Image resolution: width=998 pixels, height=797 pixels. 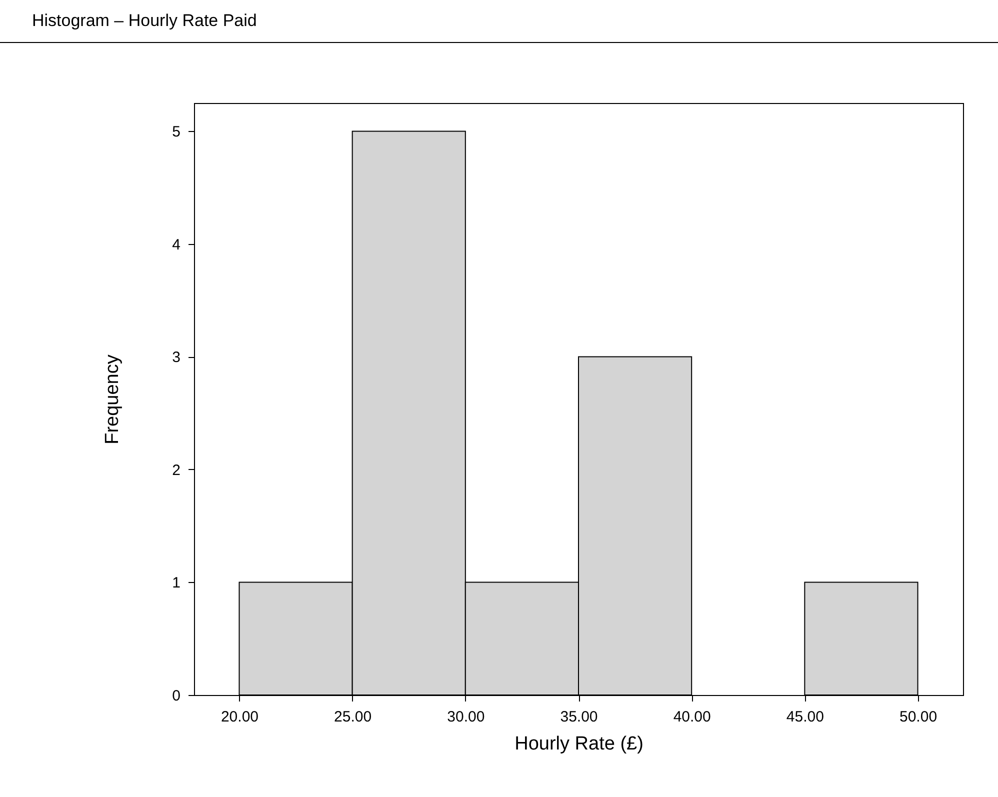 I want to click on y-tick-label: 4, so click(x=176, y=245).